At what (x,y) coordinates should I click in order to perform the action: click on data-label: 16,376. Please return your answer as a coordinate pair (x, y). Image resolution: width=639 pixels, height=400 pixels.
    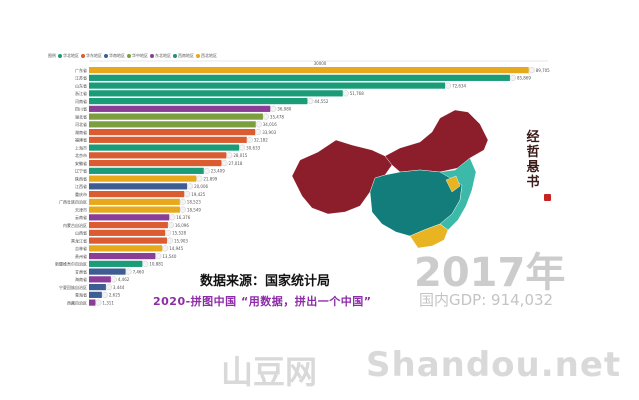
    Looking at the image, I should click on (183, 217).